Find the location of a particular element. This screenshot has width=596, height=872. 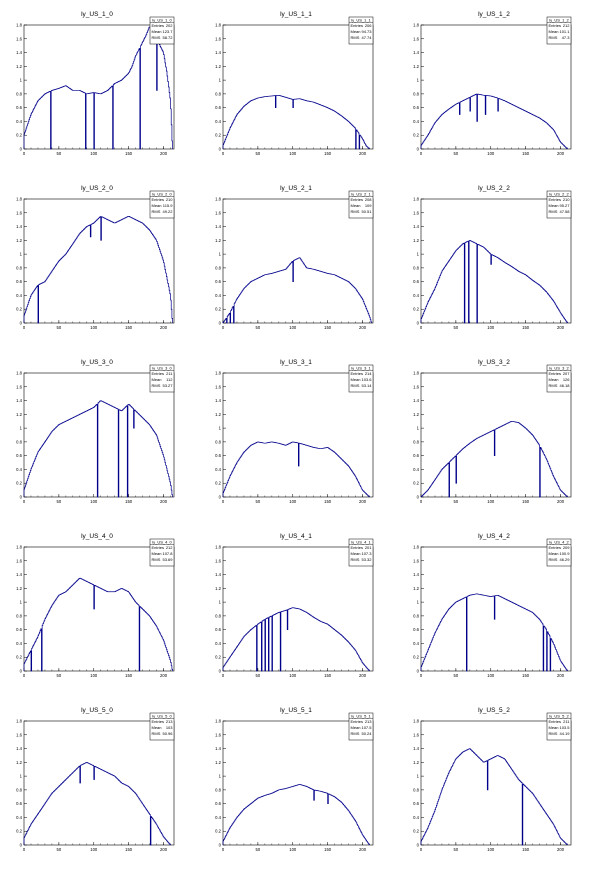

stats-value: 47.58 is located at coordinates (564, 211).